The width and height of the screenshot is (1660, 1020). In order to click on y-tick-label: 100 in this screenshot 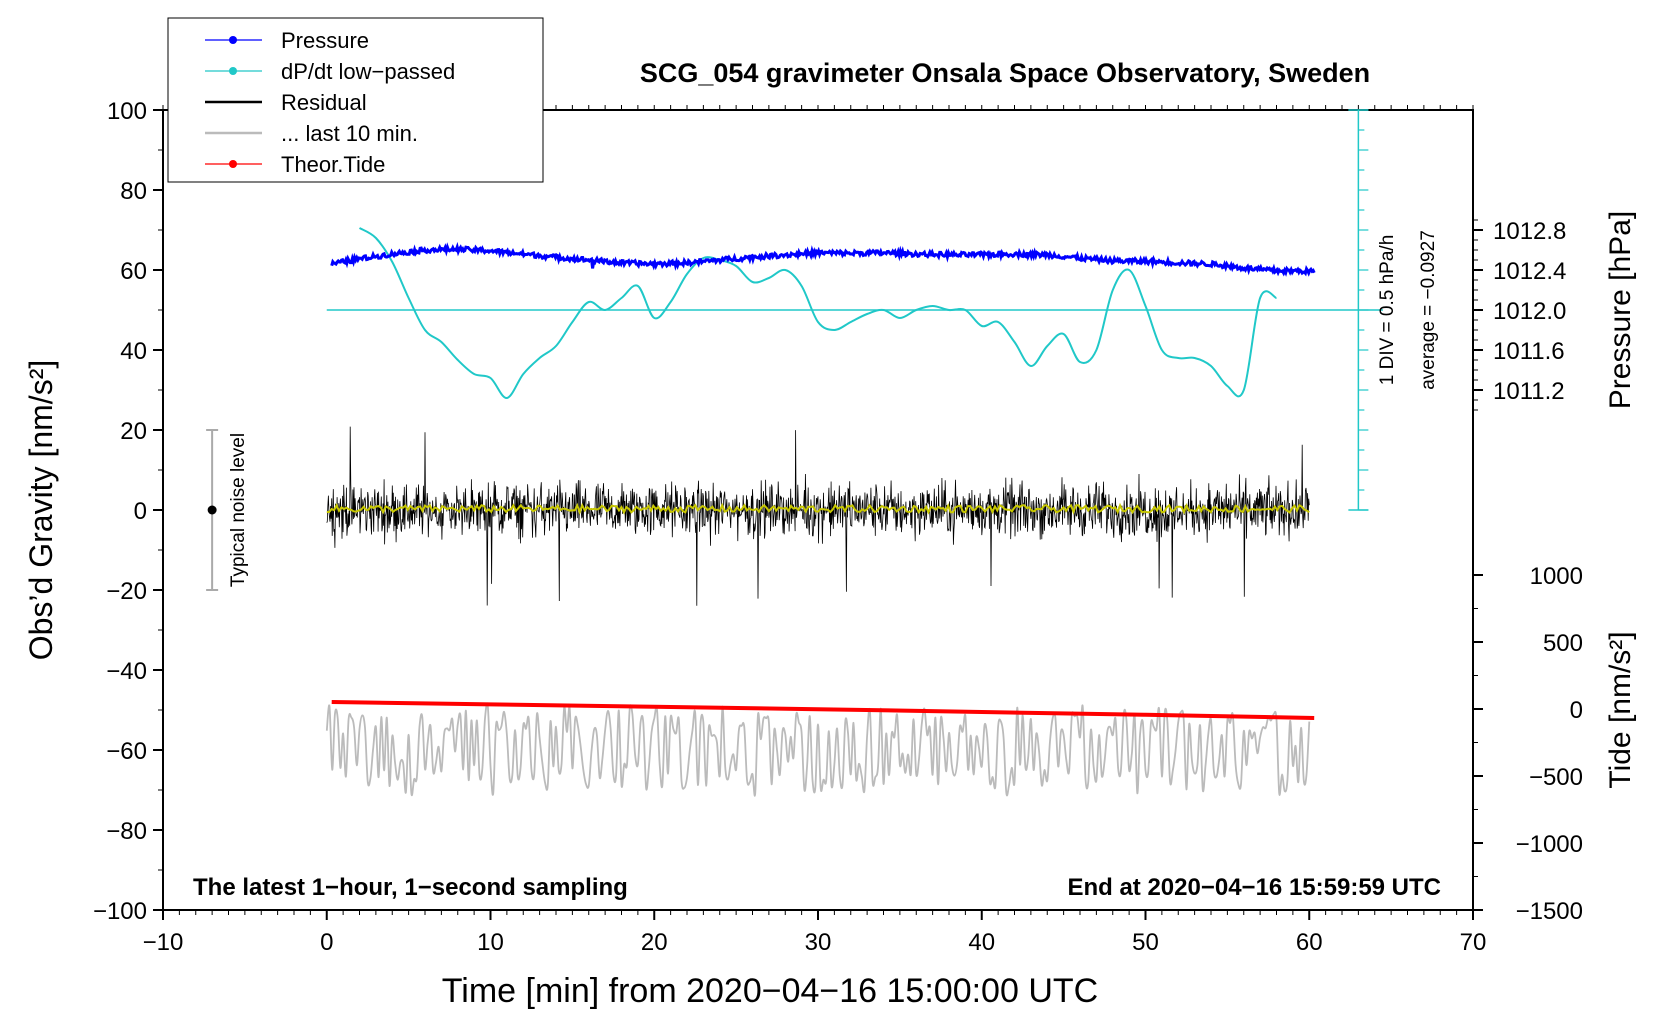, I will do `click(127, 111)`.